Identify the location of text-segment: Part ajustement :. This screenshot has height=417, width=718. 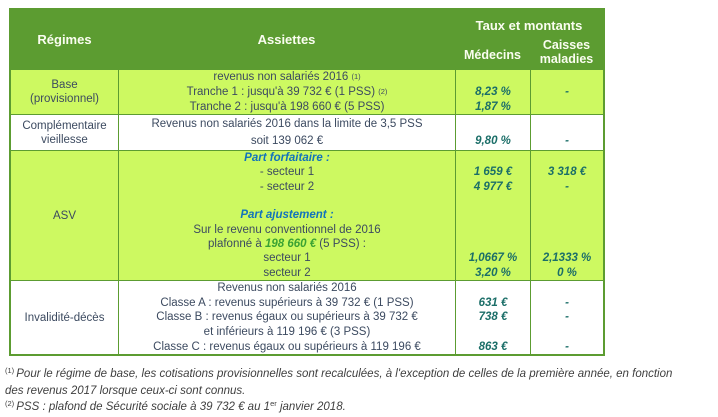
(287, 215).